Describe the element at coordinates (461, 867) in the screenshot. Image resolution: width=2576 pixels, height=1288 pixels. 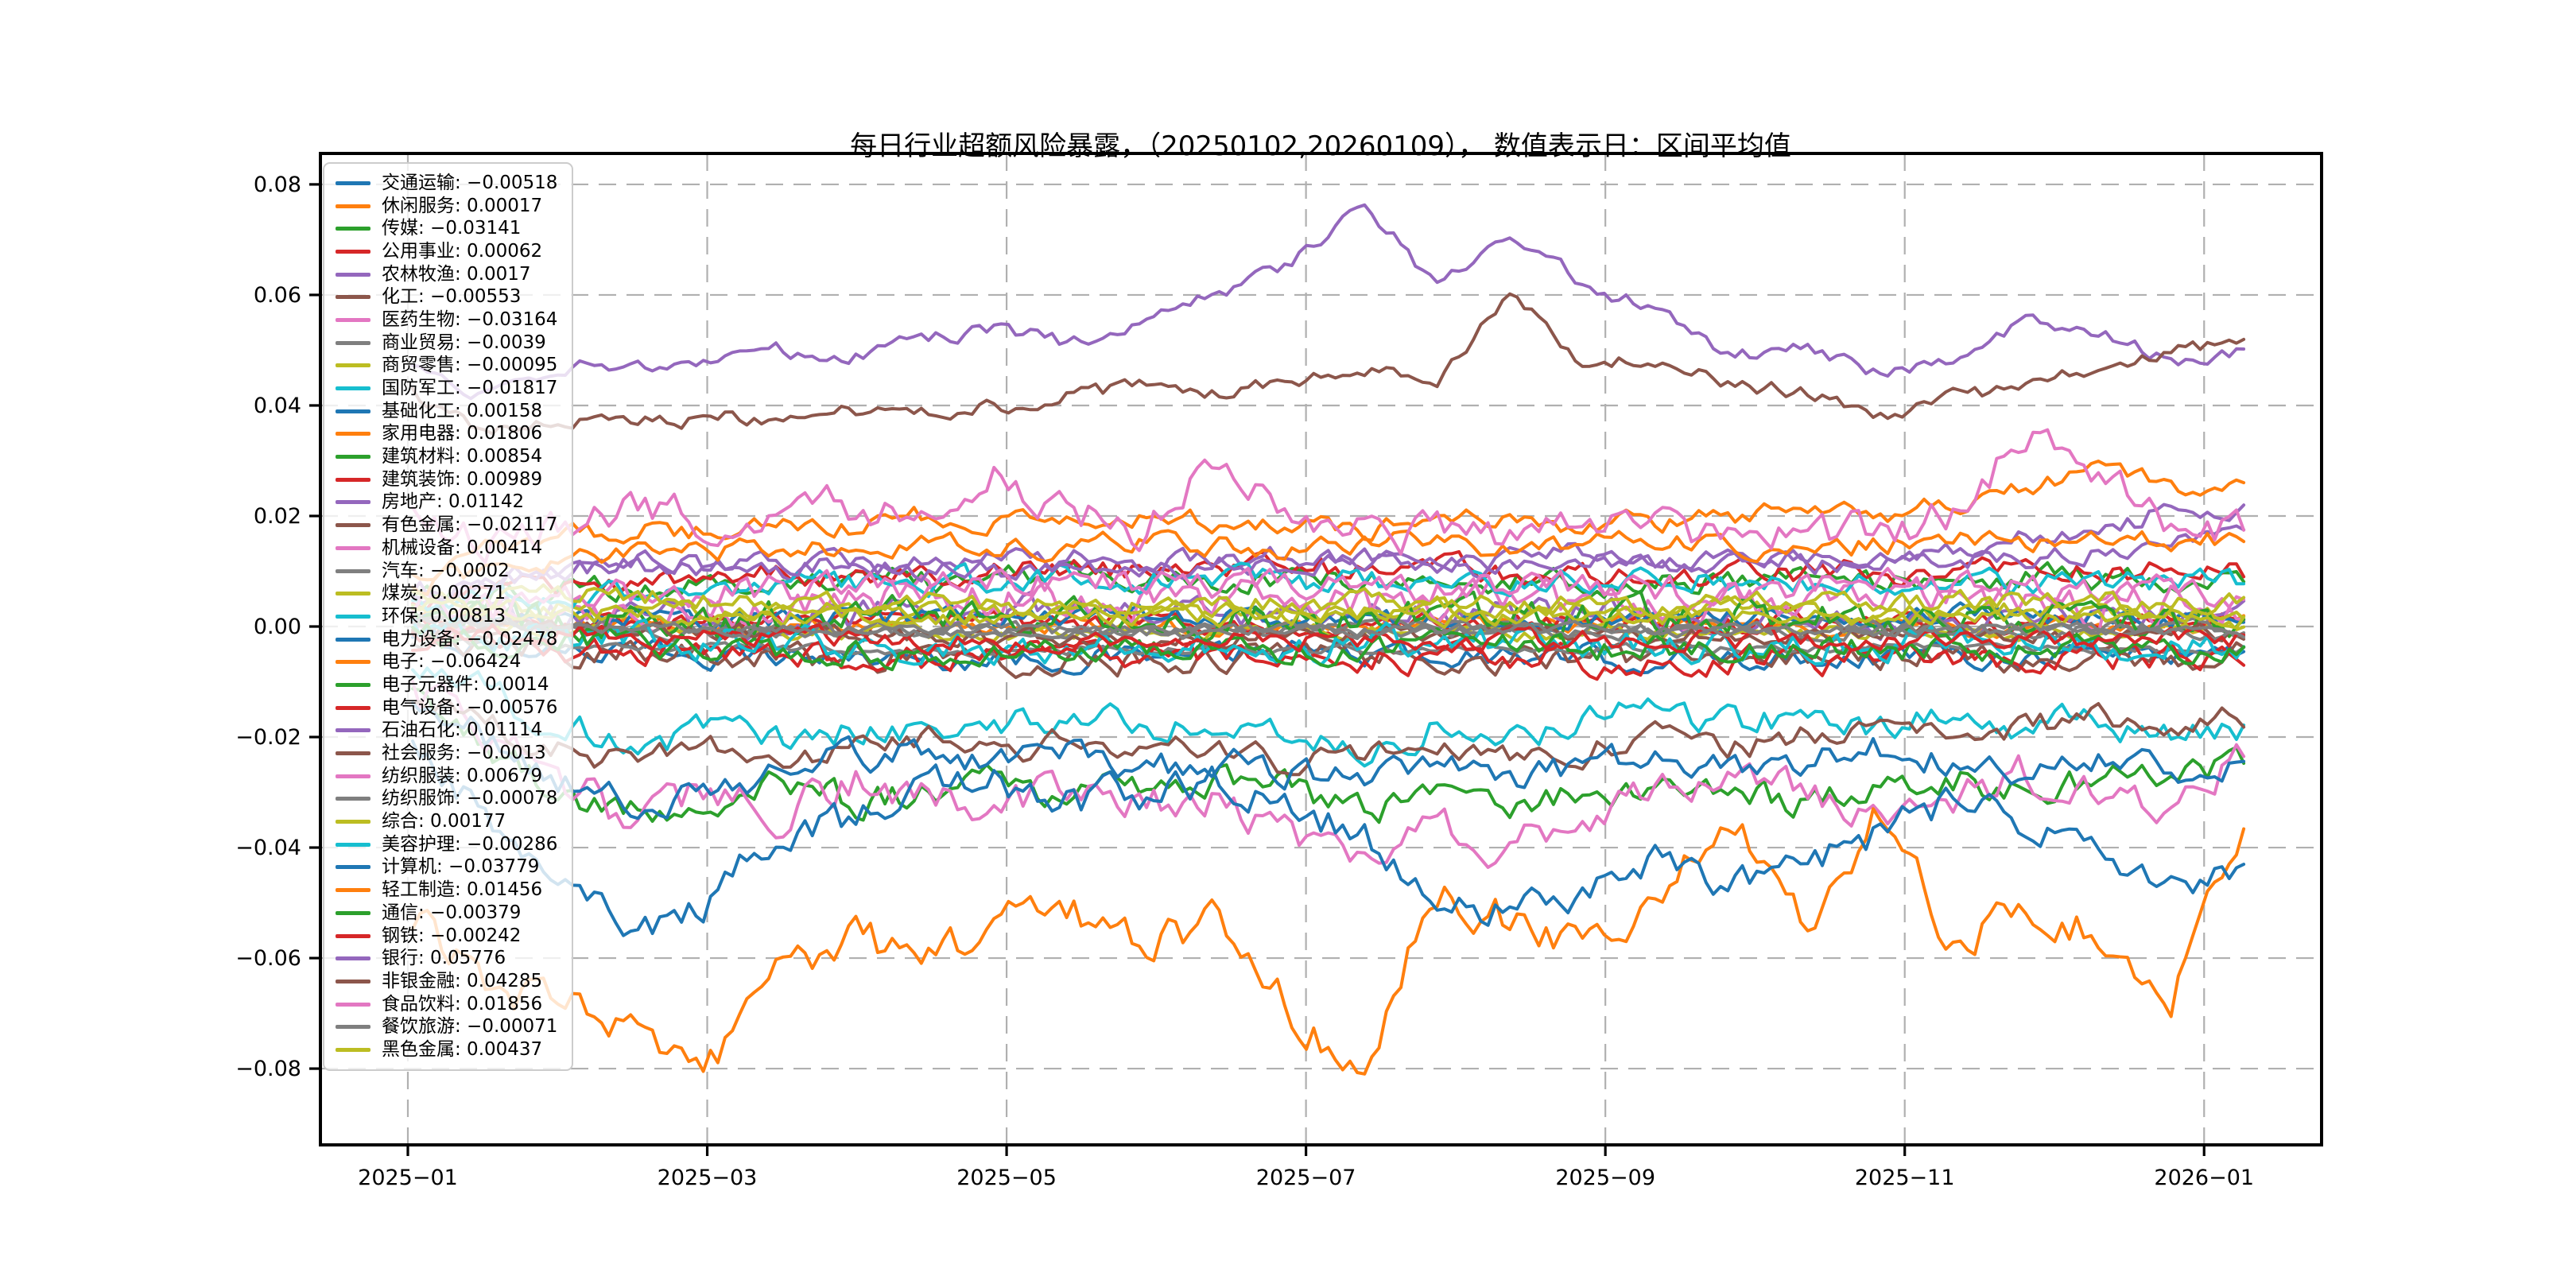
I see `legend-label: 计算机: −0.03779` at that location.